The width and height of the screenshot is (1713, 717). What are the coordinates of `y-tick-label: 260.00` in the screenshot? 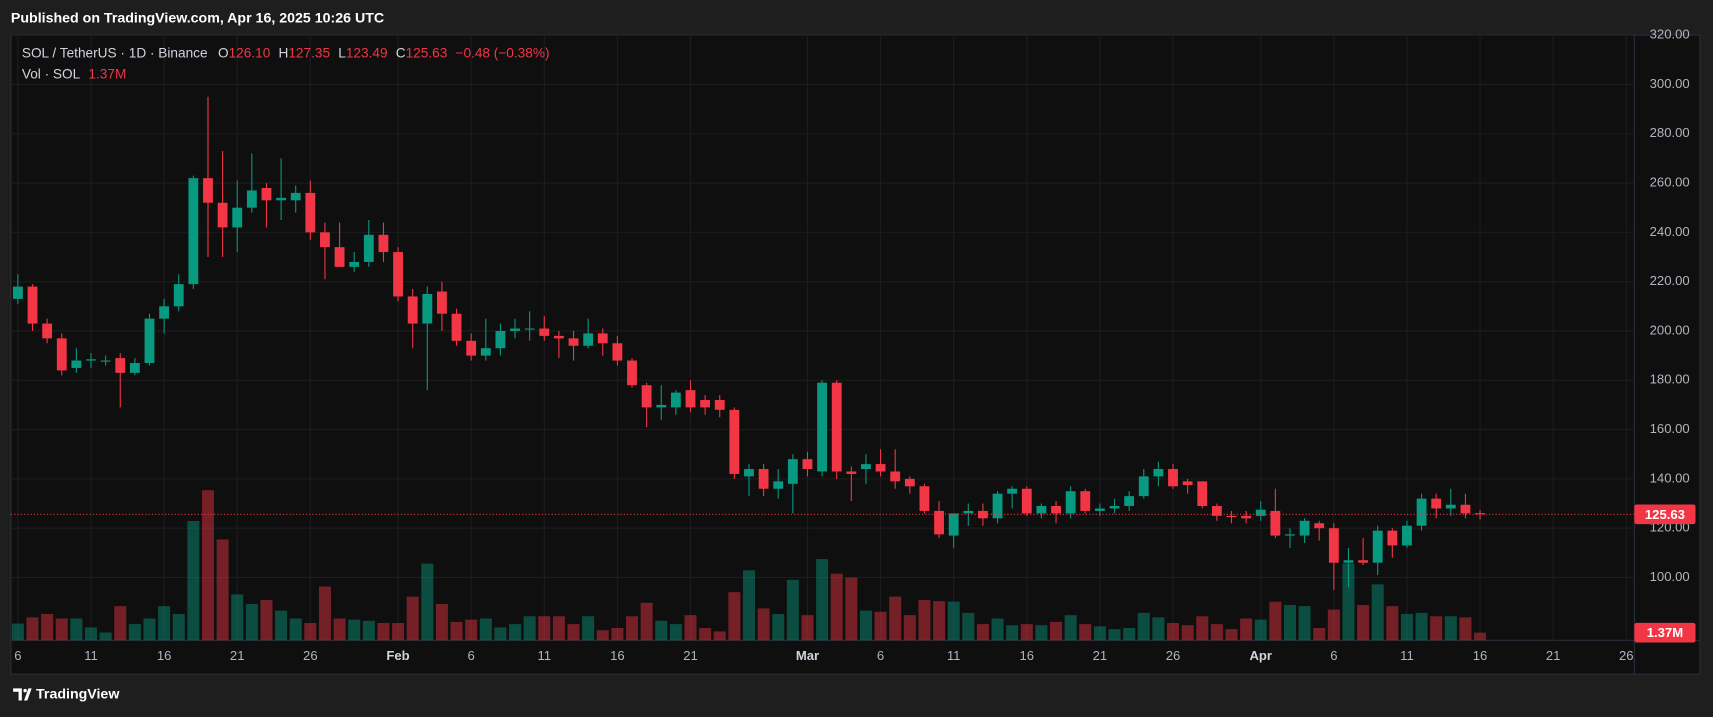 It's located at (1670, 181).